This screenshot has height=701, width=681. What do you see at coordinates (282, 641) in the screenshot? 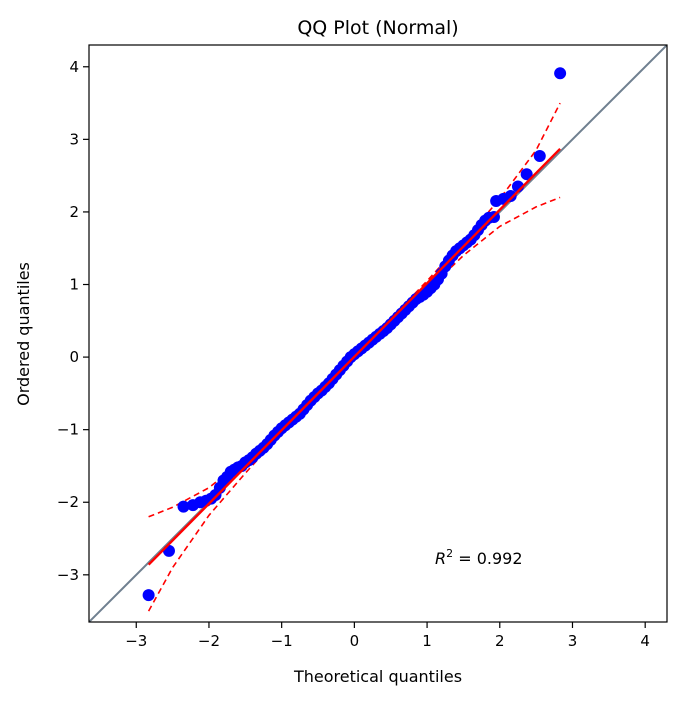
I see `x-tick-label: −1` at bounding box center [282, 641].